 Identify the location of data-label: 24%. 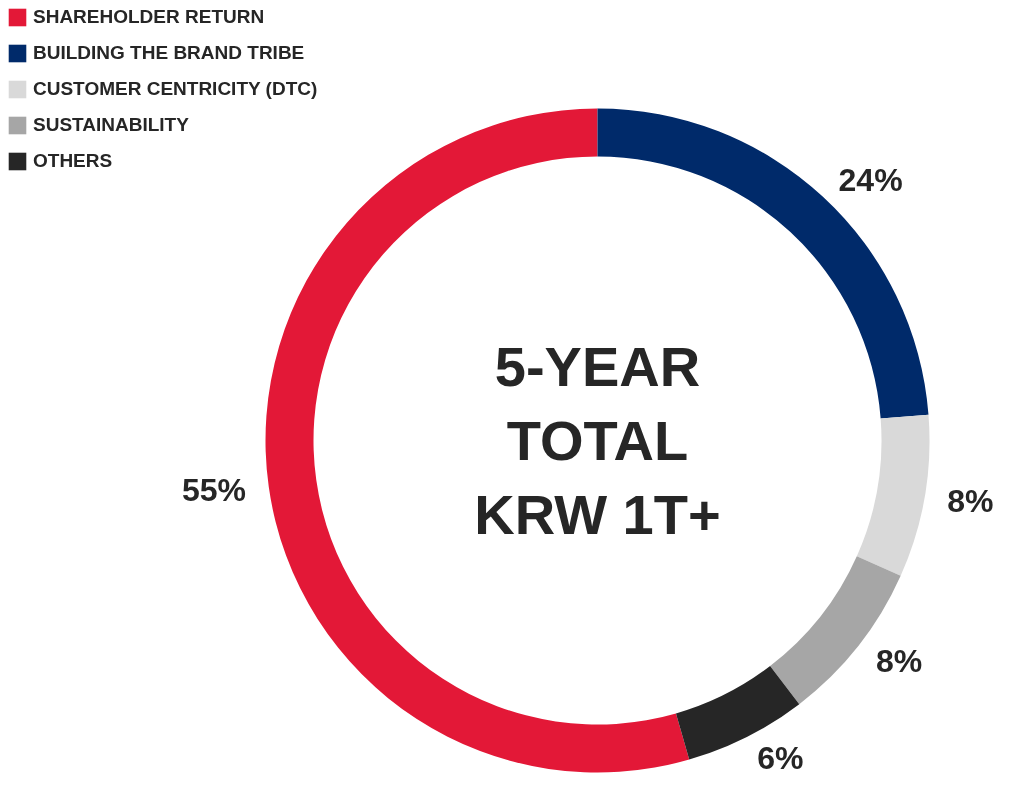
(870, 179).